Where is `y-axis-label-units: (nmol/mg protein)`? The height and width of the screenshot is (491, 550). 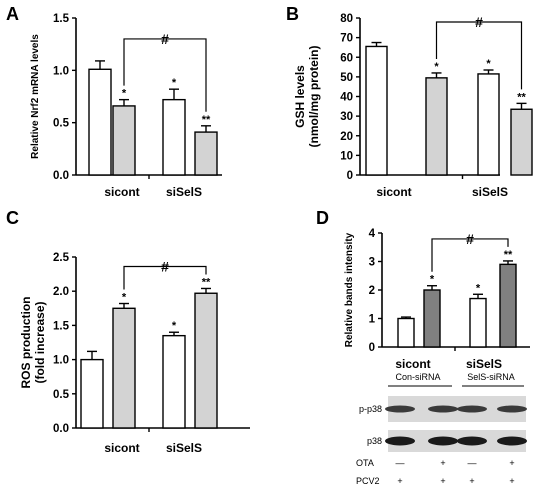
y-axis-label-units: (nmol/mg protein) is located at coordinates (314, 97).